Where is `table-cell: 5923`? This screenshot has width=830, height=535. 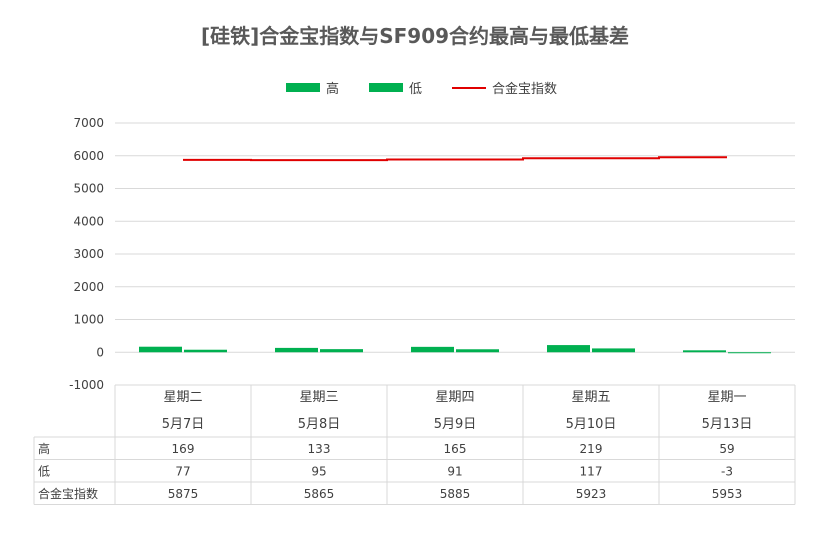
table-cell: 5923 is located at coordinates (591, 494).